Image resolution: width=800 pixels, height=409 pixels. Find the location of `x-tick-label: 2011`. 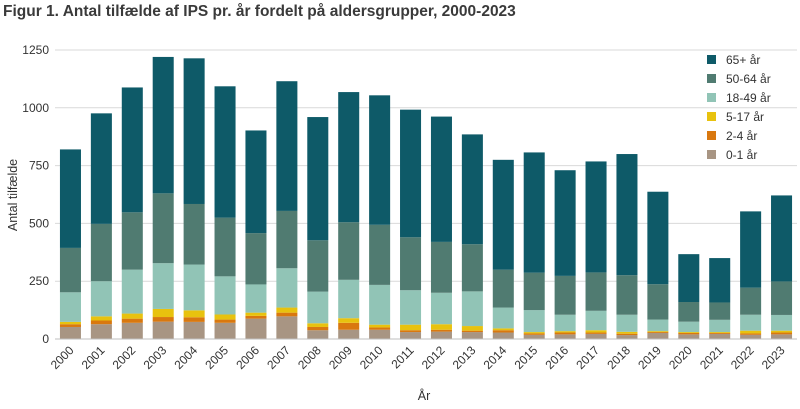

x-tick-label: 2011 is located at coordinates (403, 357).